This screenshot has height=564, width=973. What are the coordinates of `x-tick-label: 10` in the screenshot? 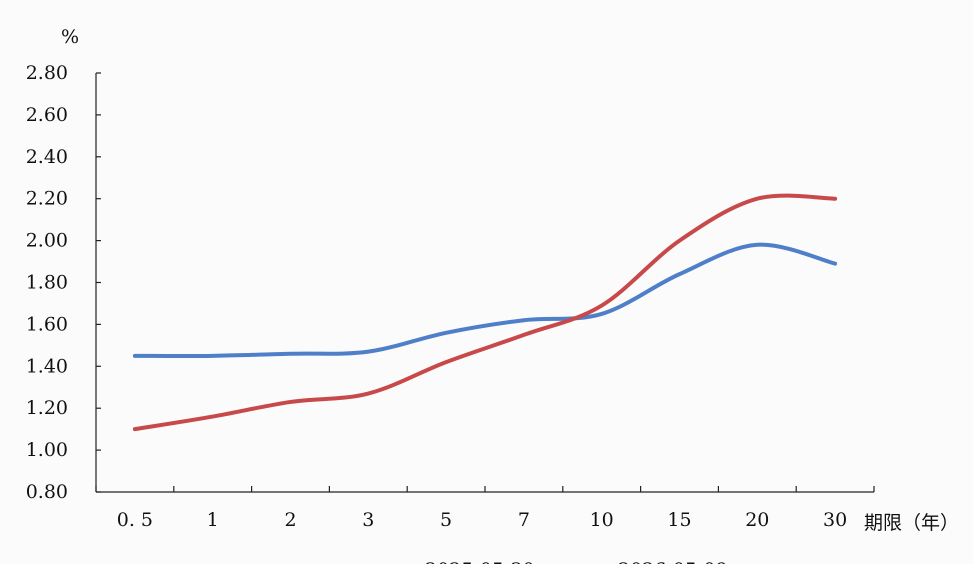 It's located at (602, 520).